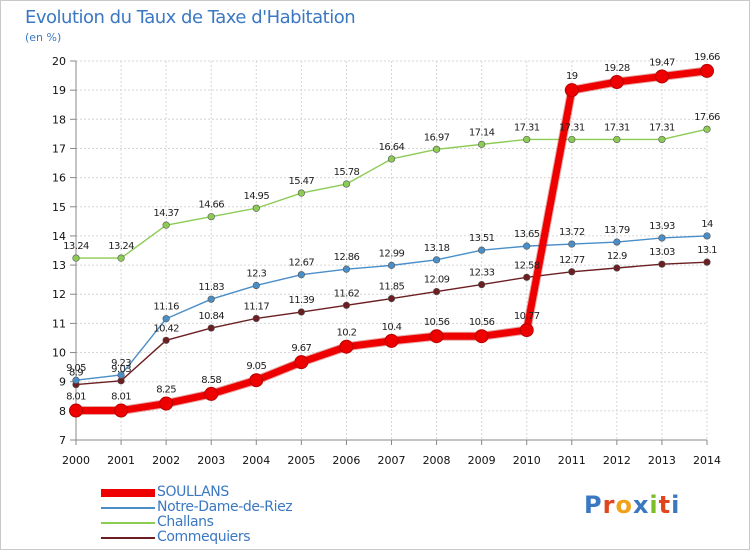 Image resolution: width=750 pixels, height=550 pixels. What do you see at coordinates (482, 273) in the screenshot?
I see `data-label: 12.33` at bounding box center [482, 273].